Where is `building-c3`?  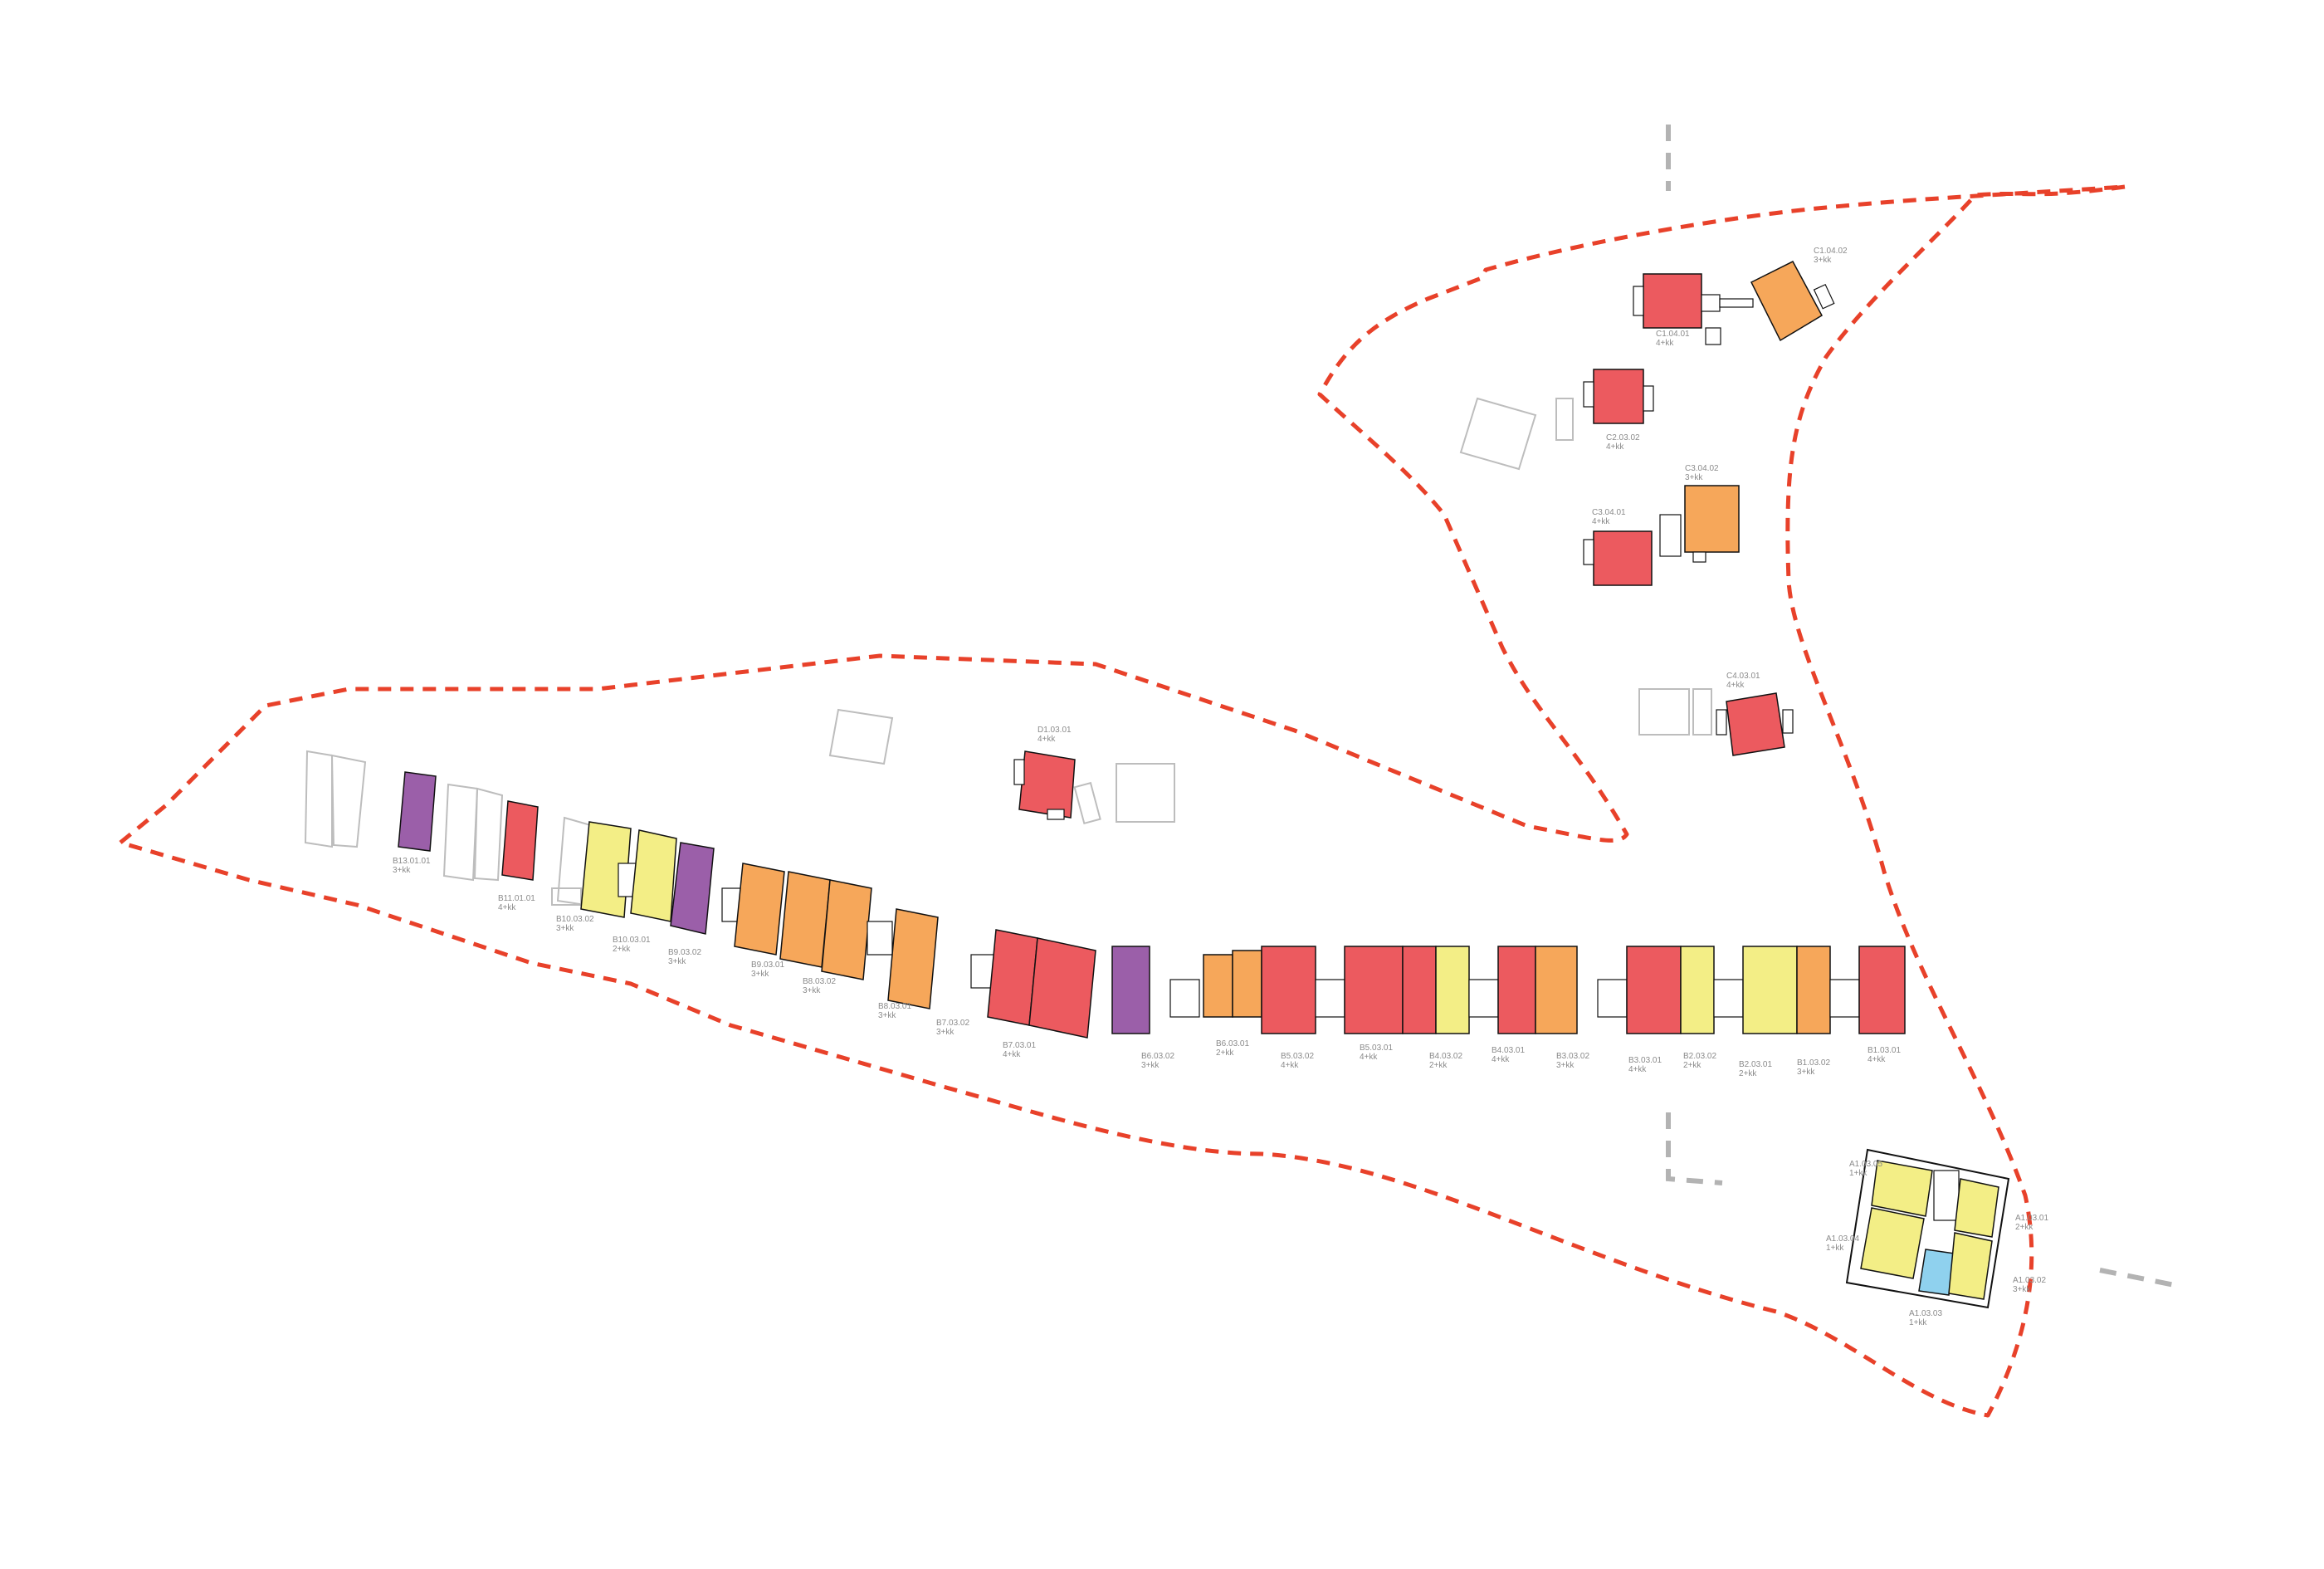 building-c3 is located at coordinates (1661, 535).